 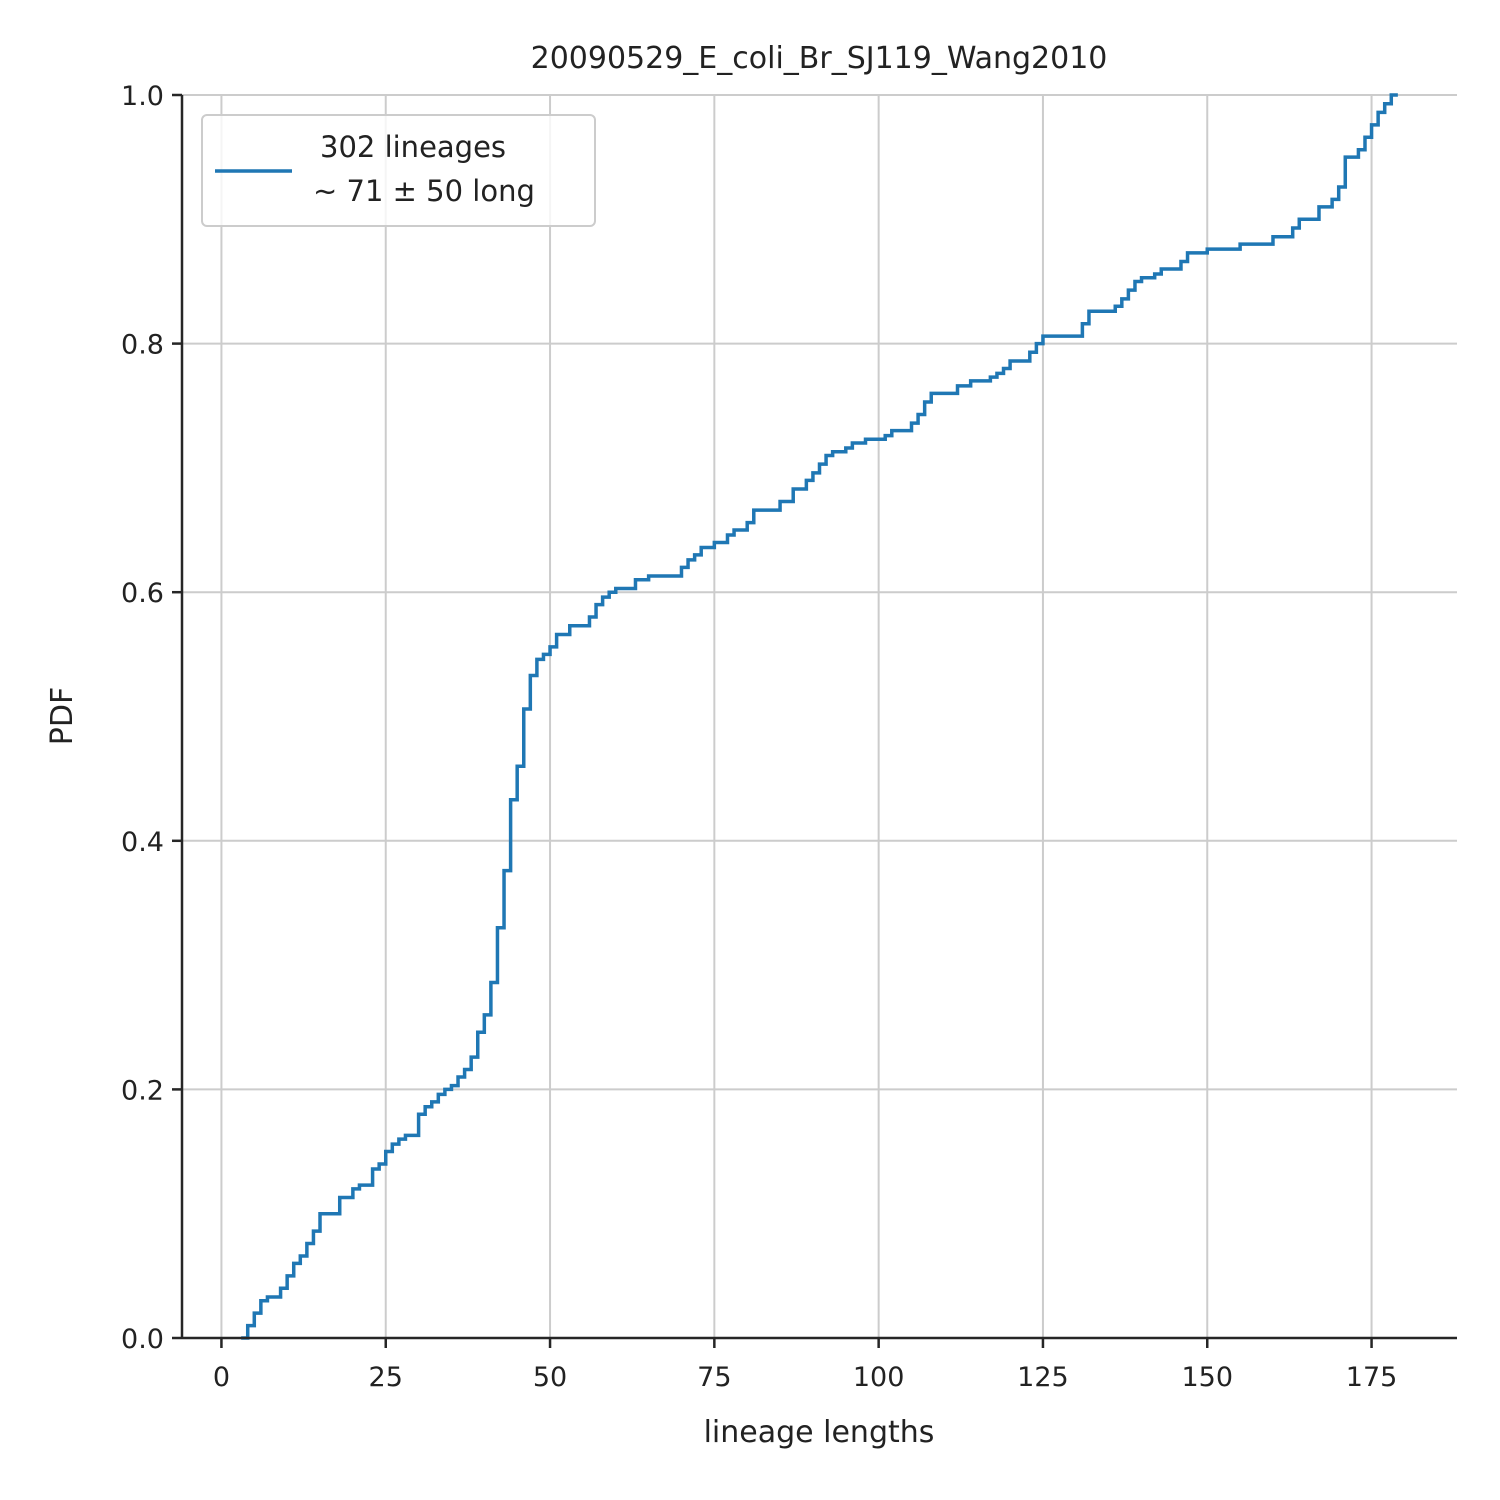 What do you see at coordinates (142, 1339) in the screenshot?
I see `y-tick-label: 0.0` at bounding box center [142, 1339].